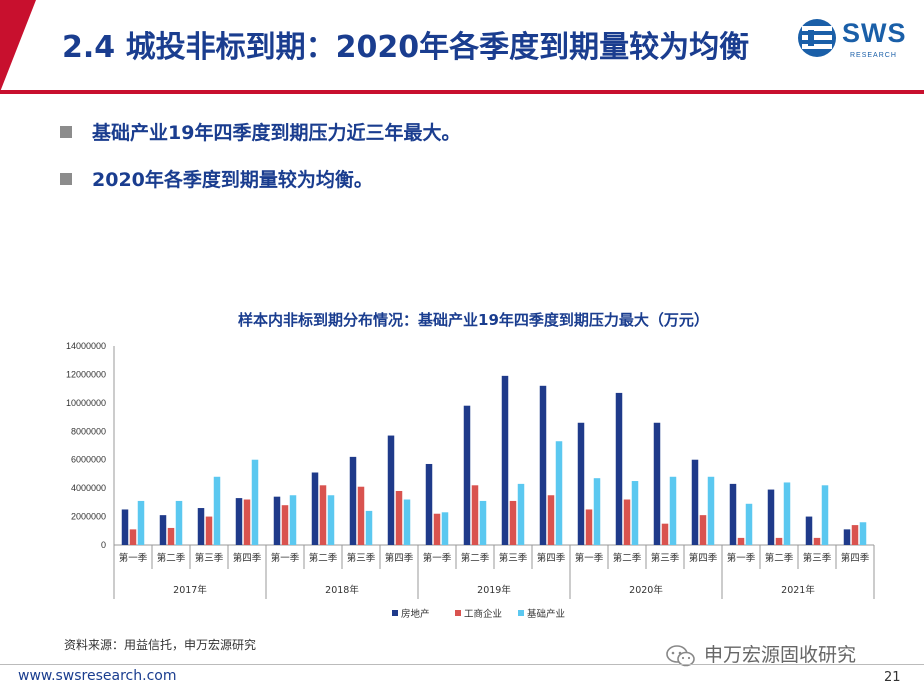  I want to click on bullet-1: 基础产业19年四季度到期压力近三年最大。, so click(260, 131).